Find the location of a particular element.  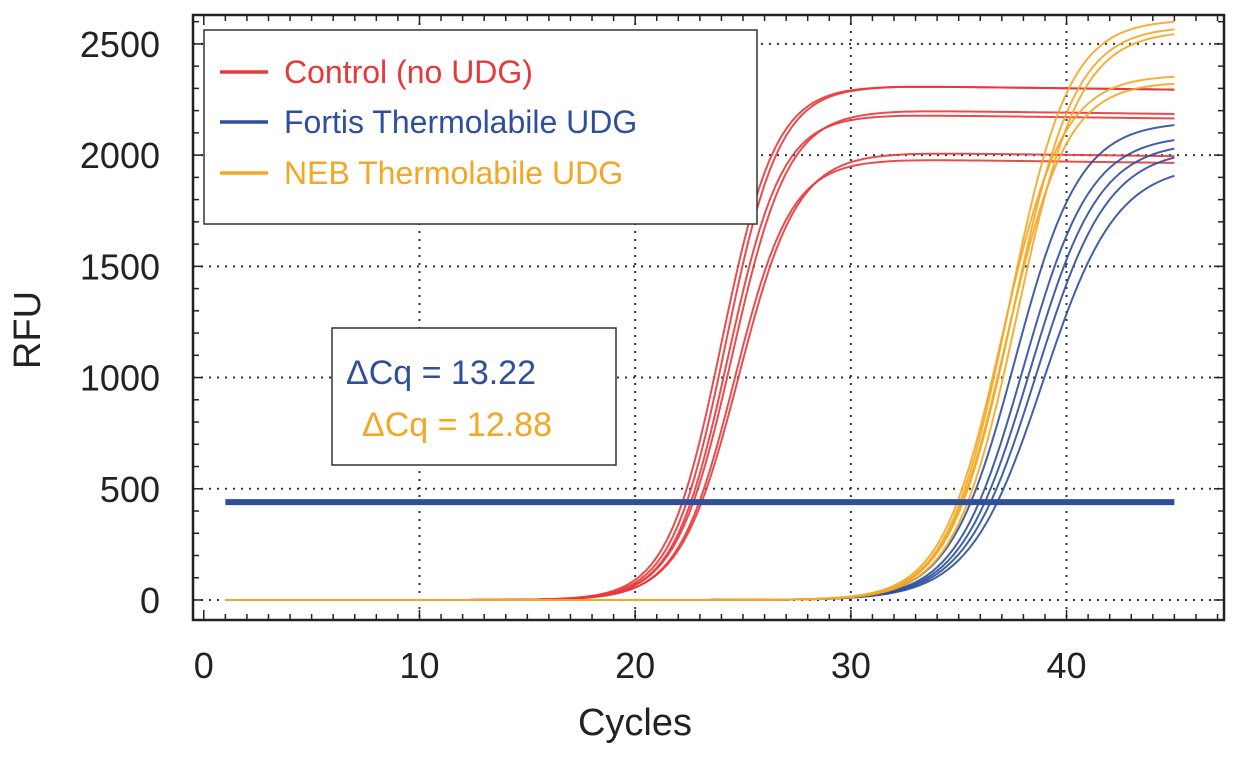

delta-cq-neb: ΔCq = 12.88 is located at coordinates (457, 425).